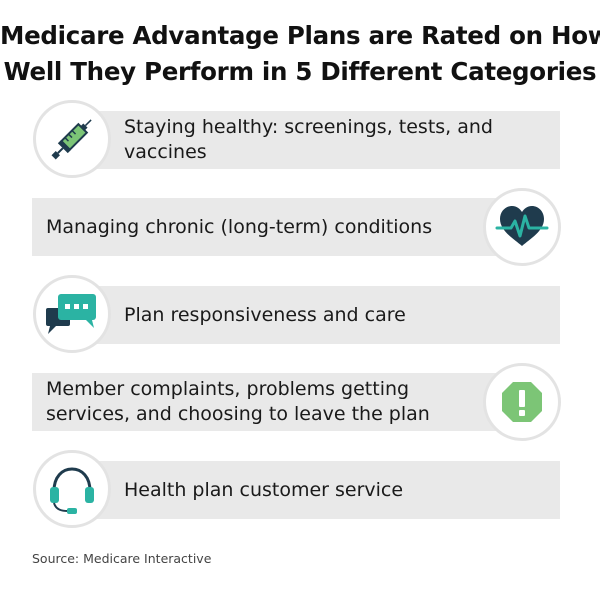 Image resolution: width=600 pixels, height=594 pixels. Describe the element at coordinates (122, 558) in the screenshot. I see `source-note: Source: Medicare Interactive` at that location.